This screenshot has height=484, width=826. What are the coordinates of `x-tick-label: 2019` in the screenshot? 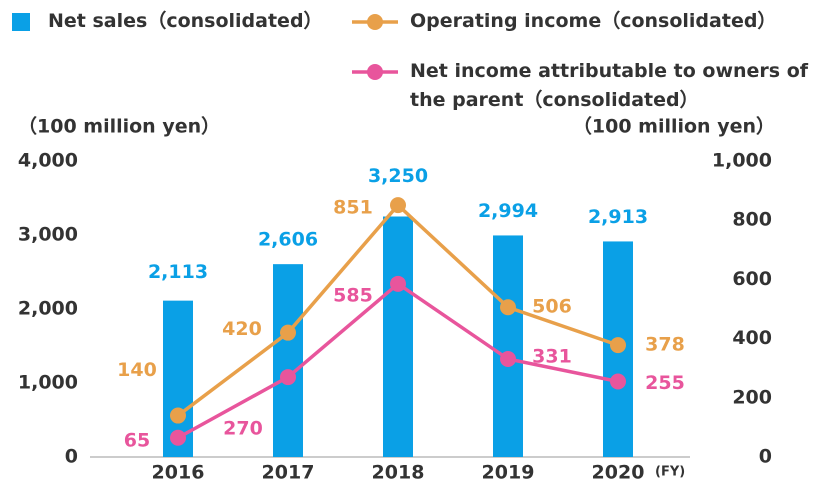 It's located at (508, 473).